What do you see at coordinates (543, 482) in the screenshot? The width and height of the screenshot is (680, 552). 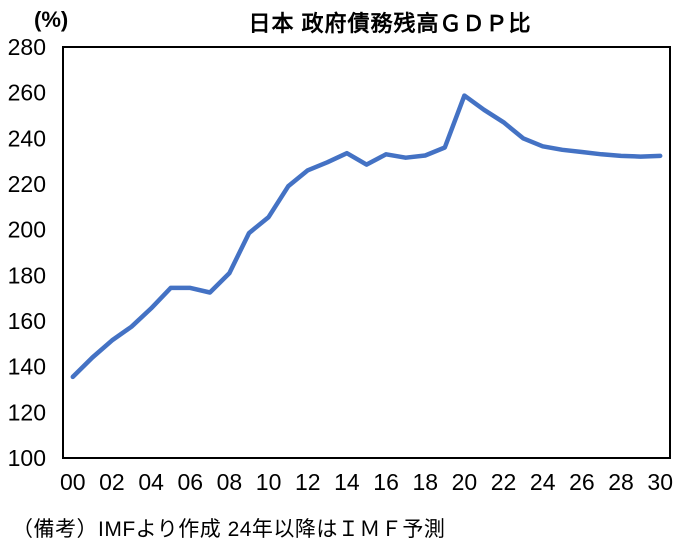 I see `x-axis-tick-label: 24` at bounding box center [543, 482].